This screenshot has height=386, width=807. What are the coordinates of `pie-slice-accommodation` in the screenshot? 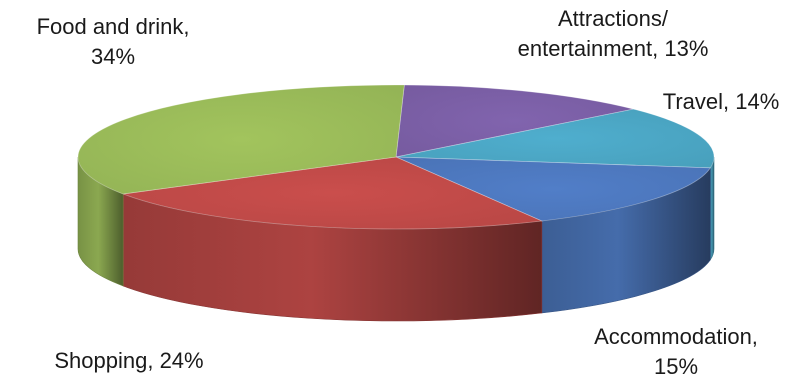 It's located at (553, 189).